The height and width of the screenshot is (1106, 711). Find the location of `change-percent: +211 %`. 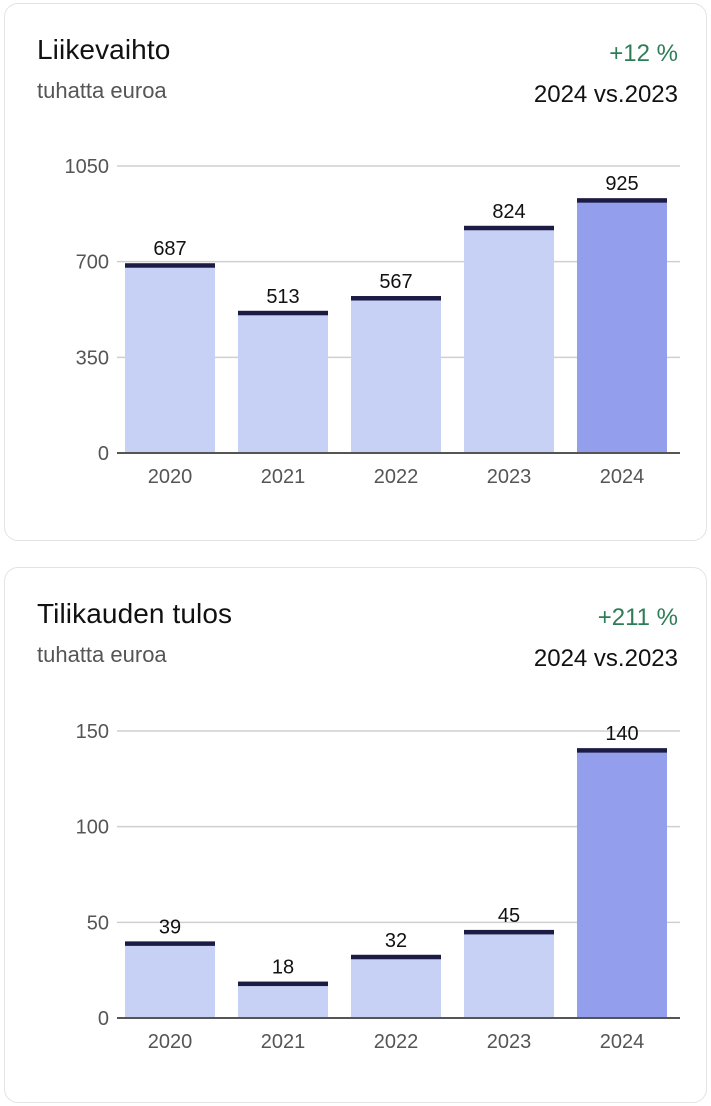

change-percent: +211 % is located at coordinates (637, 617).